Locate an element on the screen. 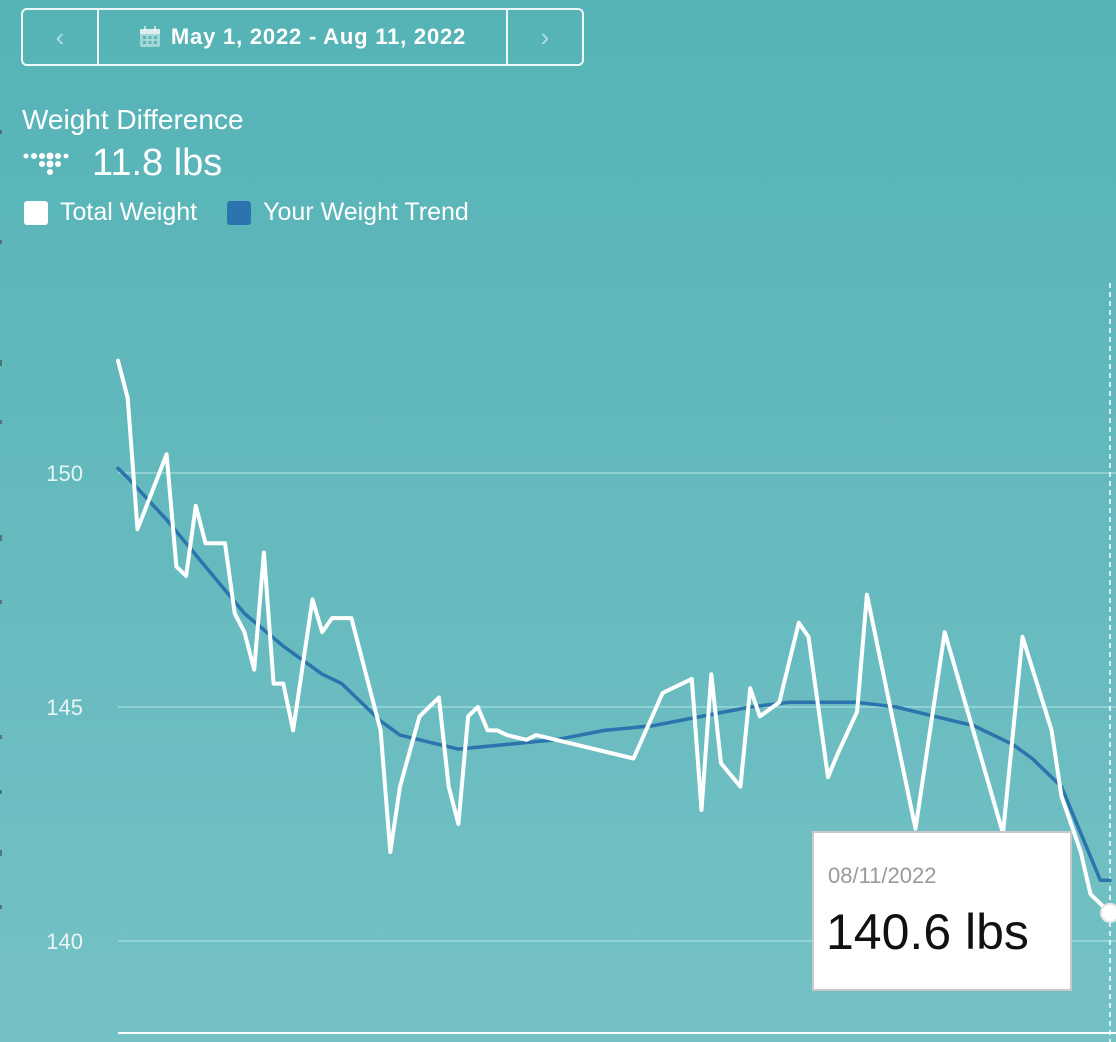 The image size is (1116, 1042). legend-label-total-weight: Total Weight is located at coordinates (129, 212).